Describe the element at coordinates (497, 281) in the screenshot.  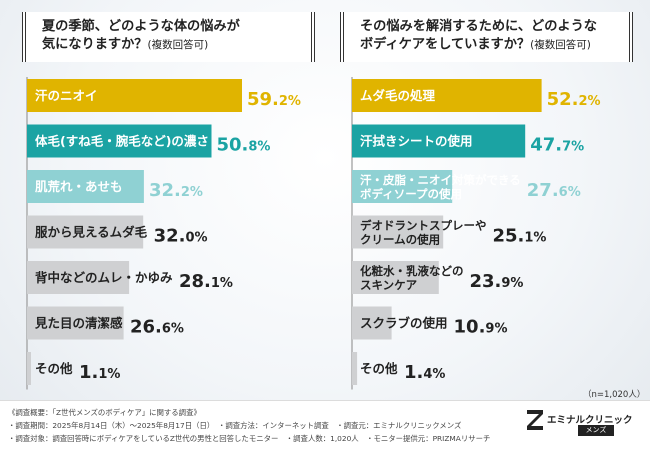
I see `value-label-right-4: 23.9%` at that location.